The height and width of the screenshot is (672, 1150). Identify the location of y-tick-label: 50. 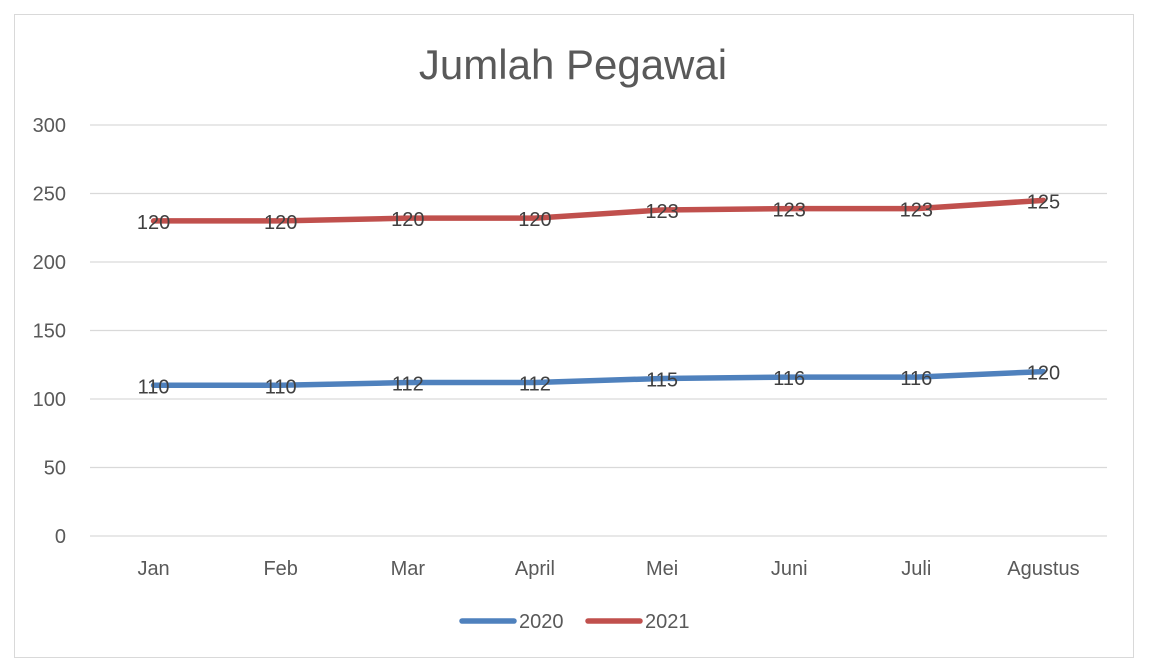
(55, 469).